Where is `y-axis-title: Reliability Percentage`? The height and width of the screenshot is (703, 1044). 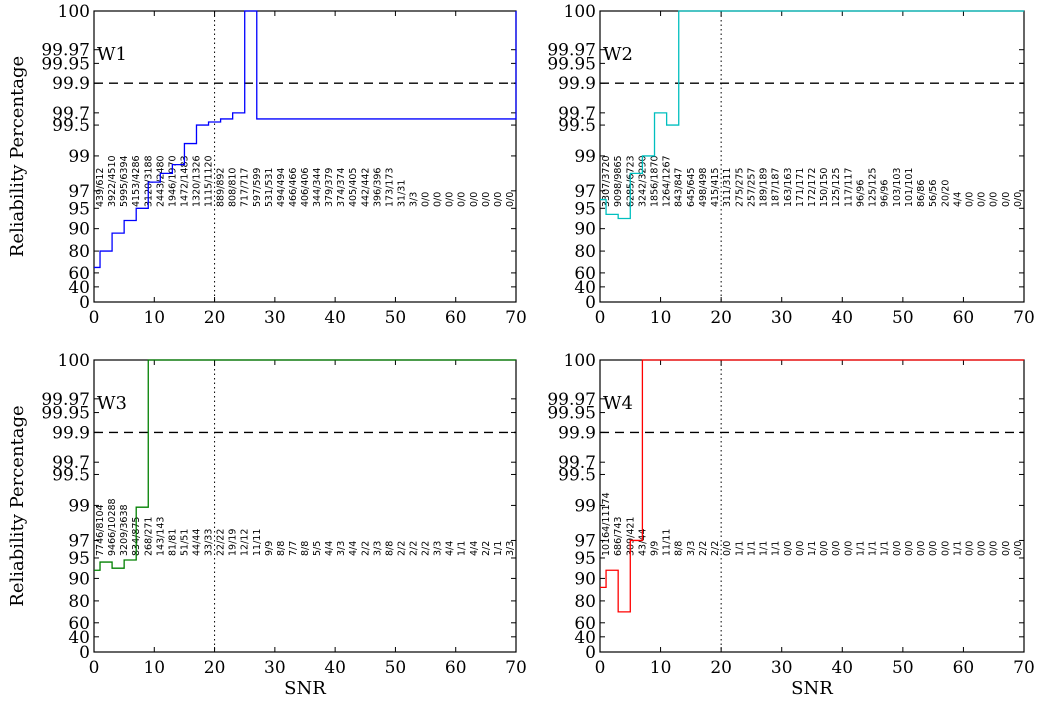
y-axis-title: Reliability Percentage is located at coordinates (17, 505).